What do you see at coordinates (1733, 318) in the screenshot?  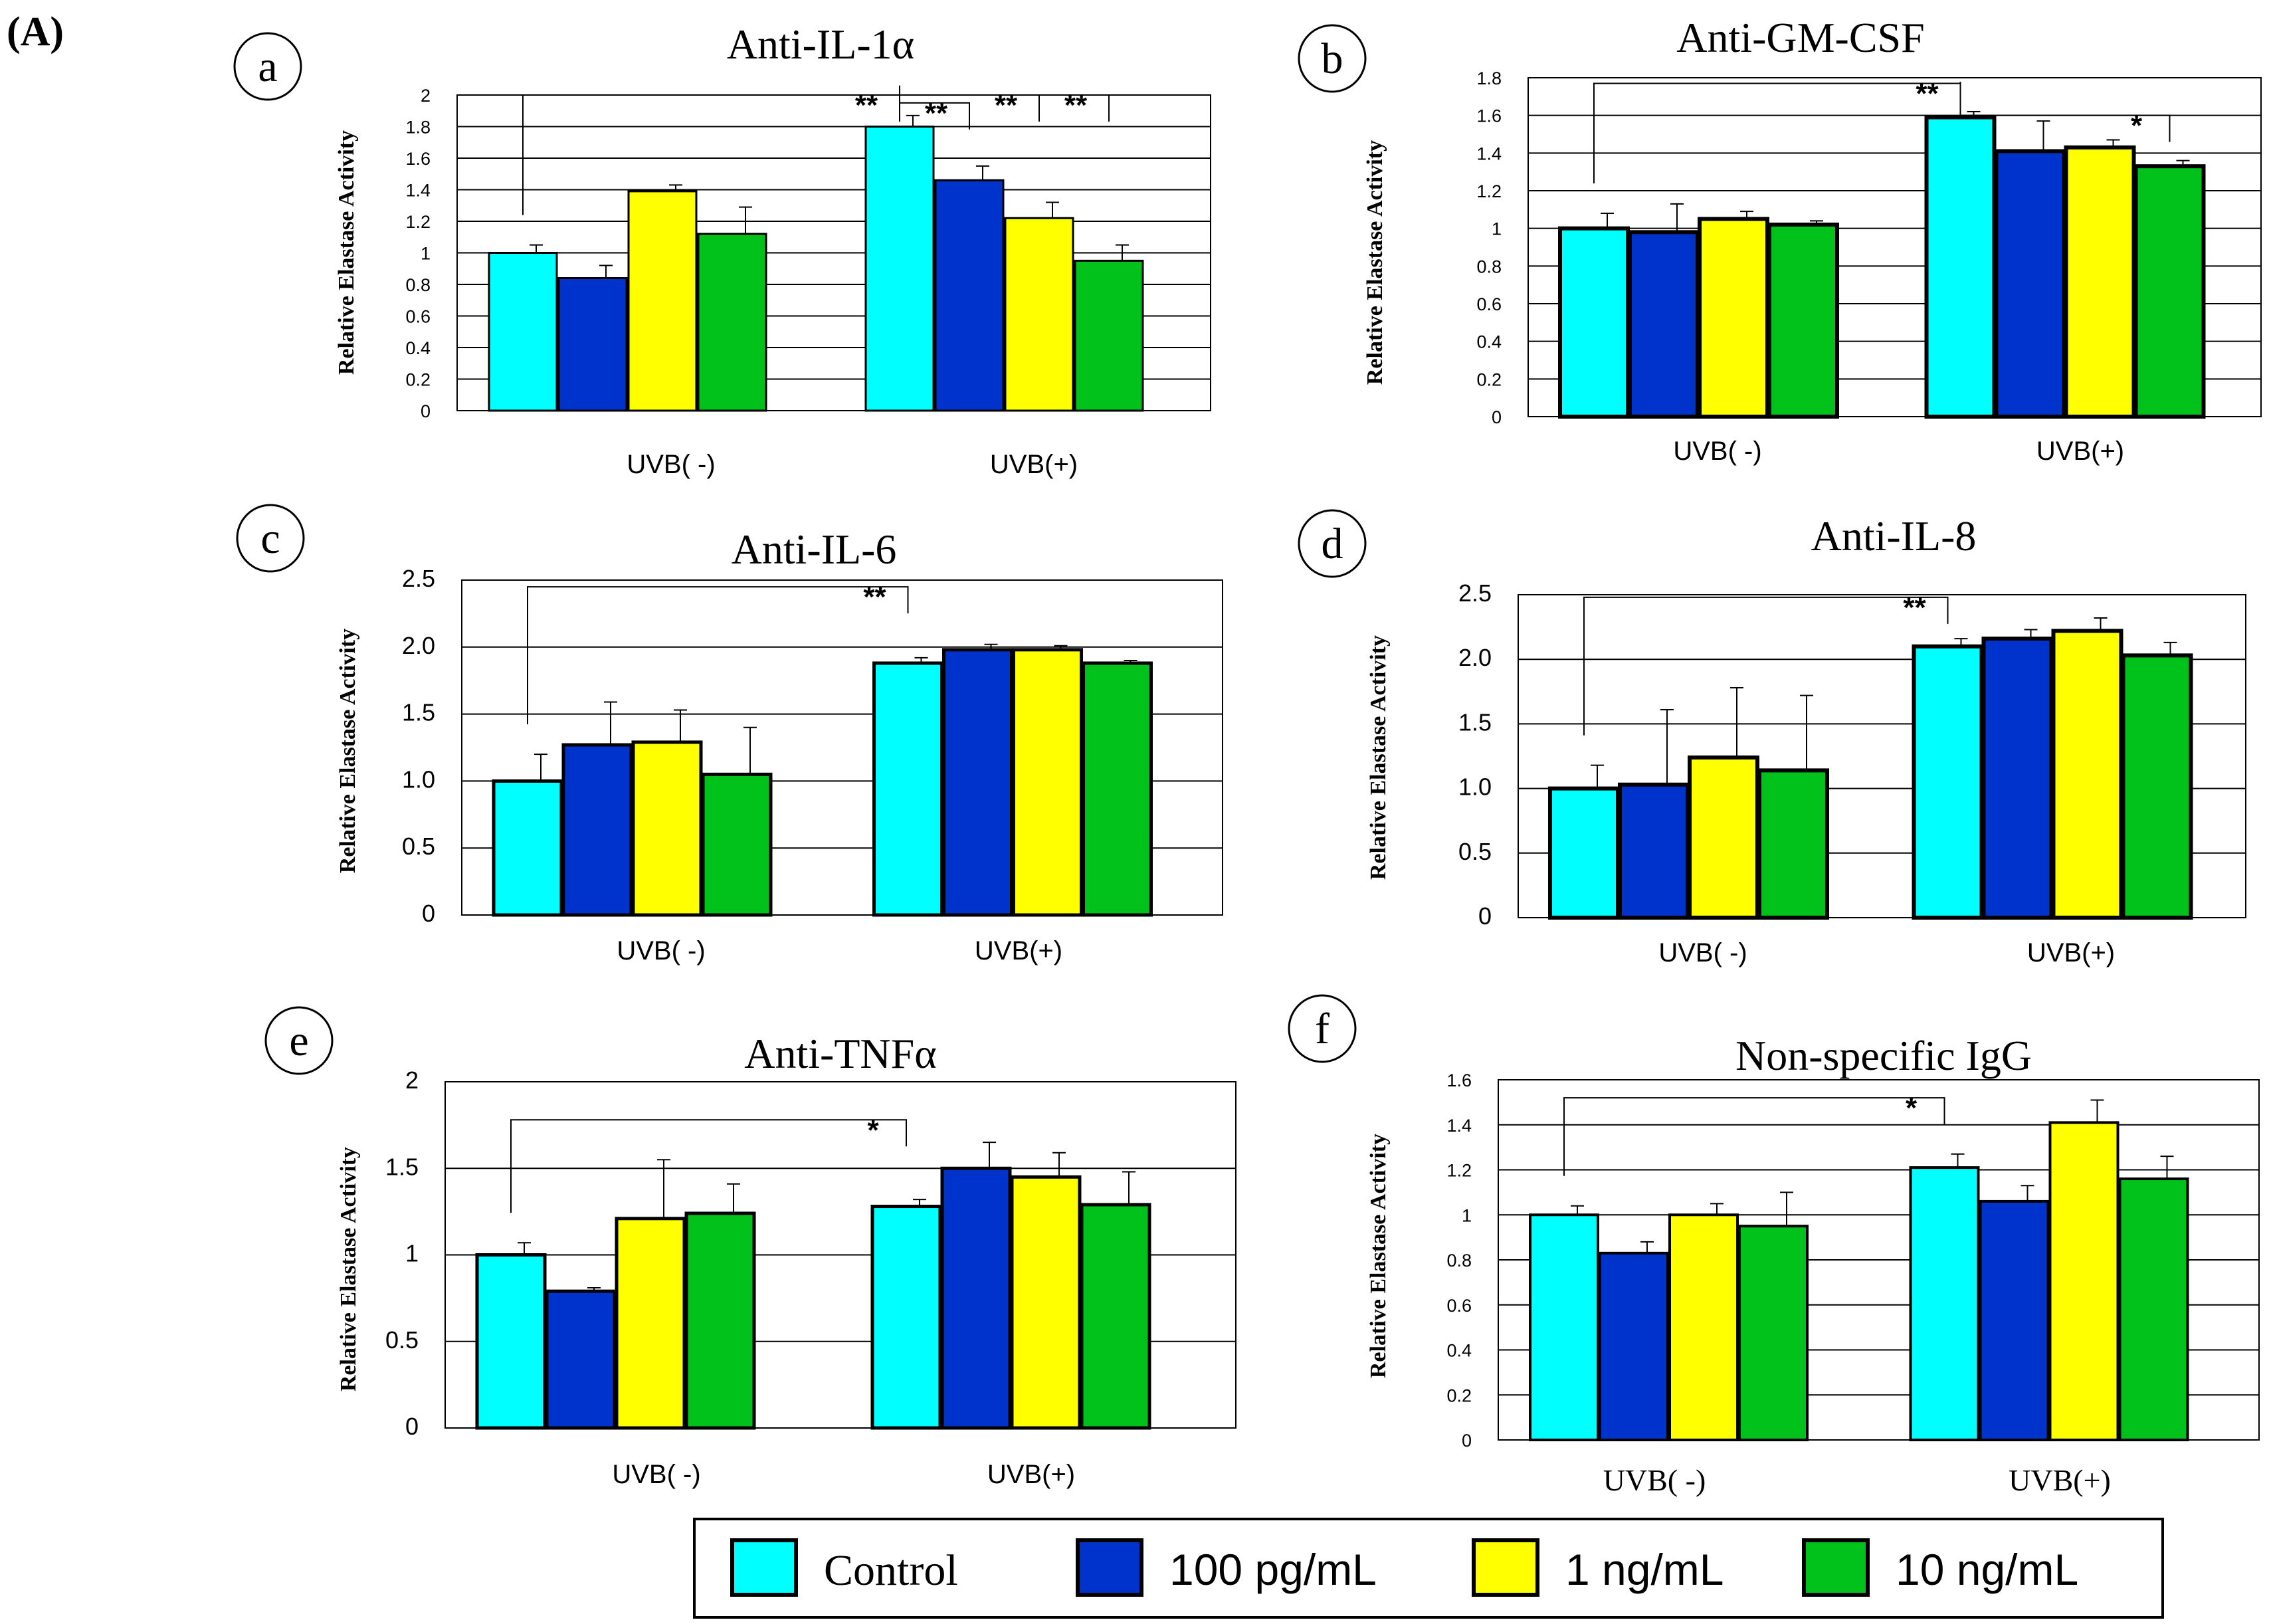 I see `bar-b-uvb-minus-1-ng-ml` at bounding box center [1733, 318].